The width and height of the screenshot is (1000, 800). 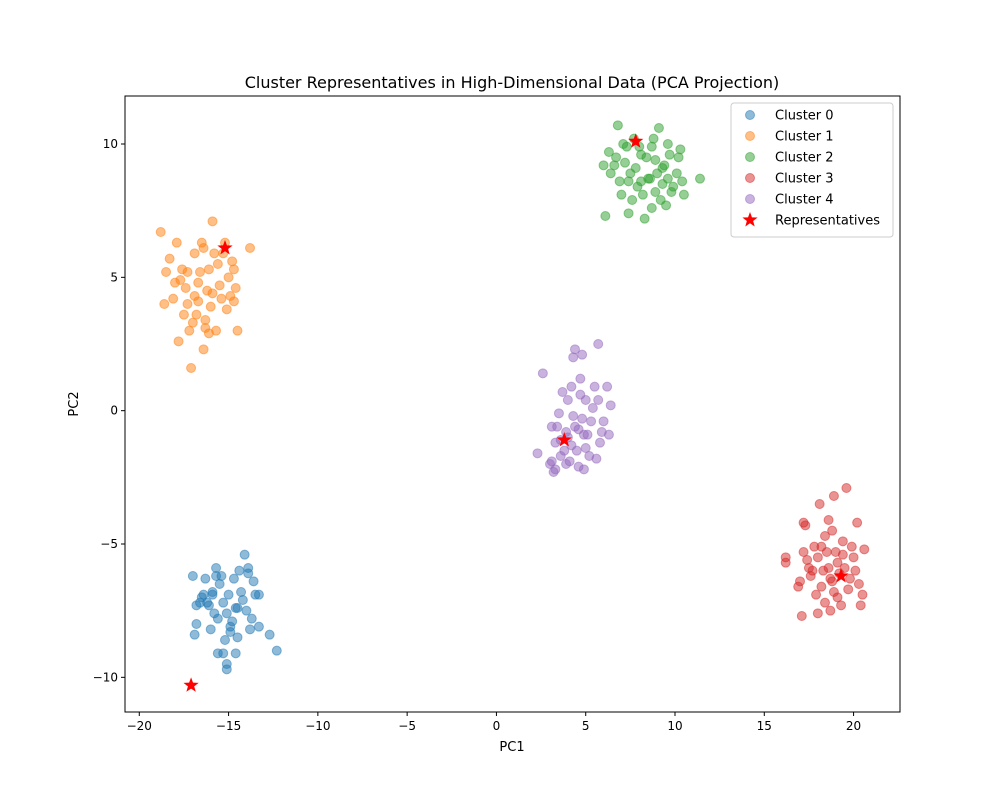 What do you see at coordinates (804, 179) in the screenshot?
I see `legend-label: Cluster 3` at bounding box center [804, 179].